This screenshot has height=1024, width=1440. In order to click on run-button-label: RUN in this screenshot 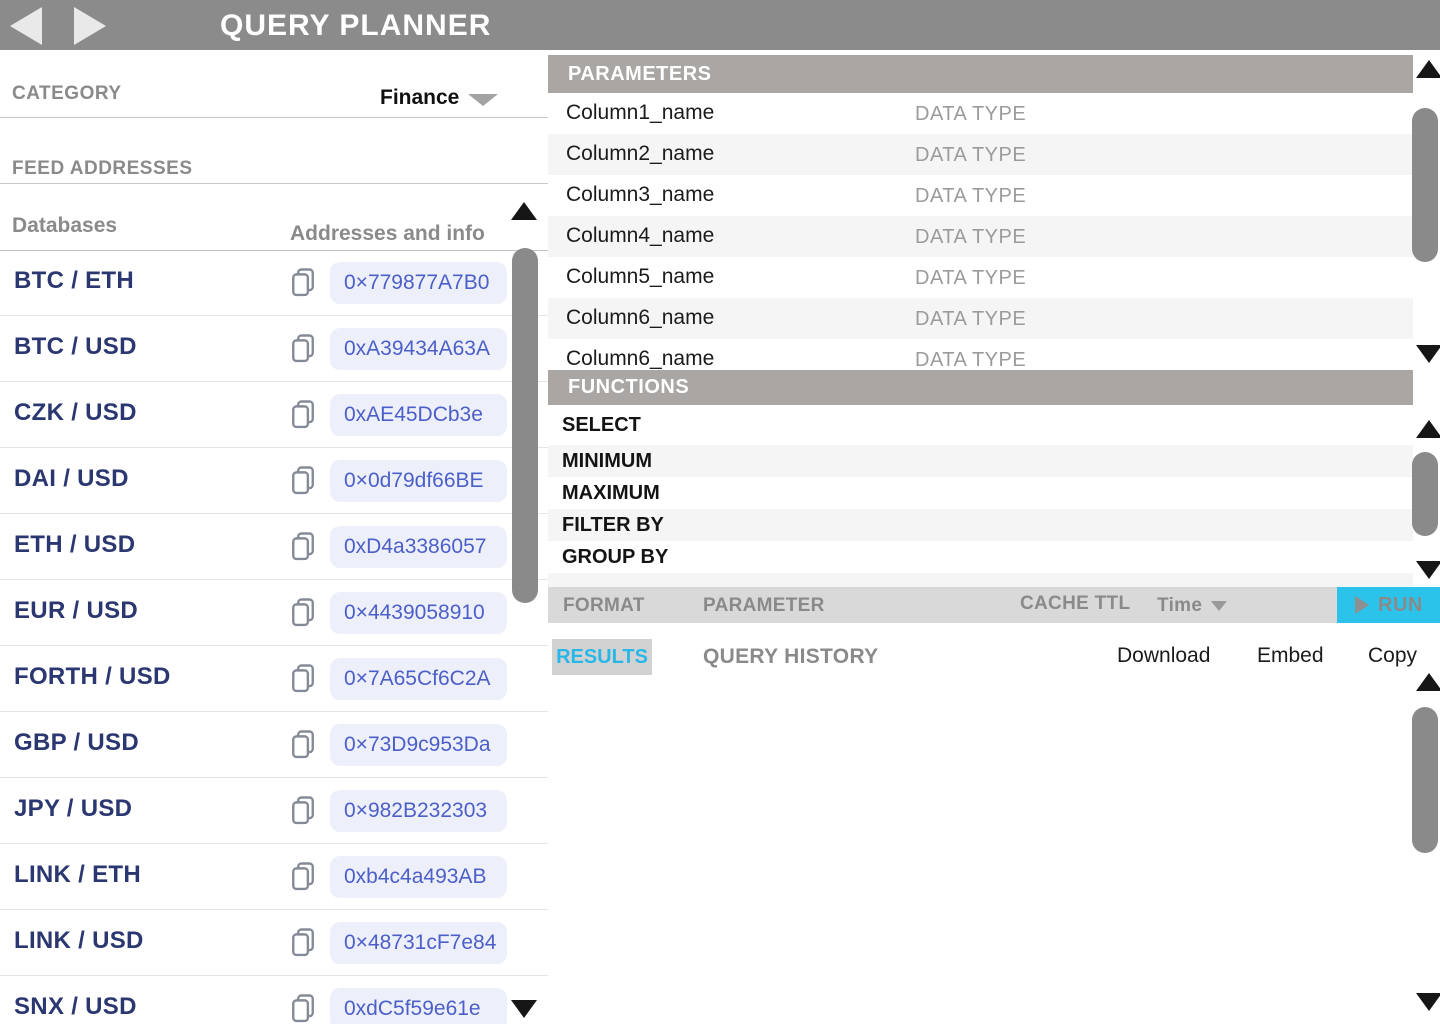, I will do `click(1400, 605)`.